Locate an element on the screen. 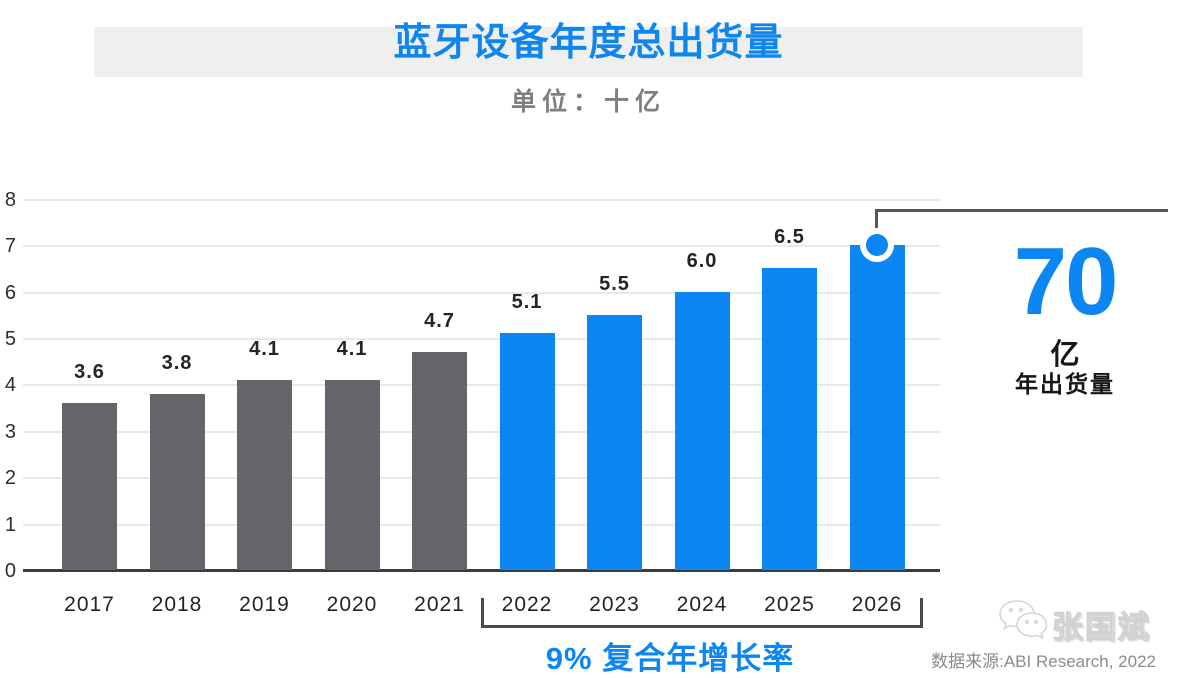 The image size is (1177, 678). y-tick-3: 3 is located at coordinates (10, 431).